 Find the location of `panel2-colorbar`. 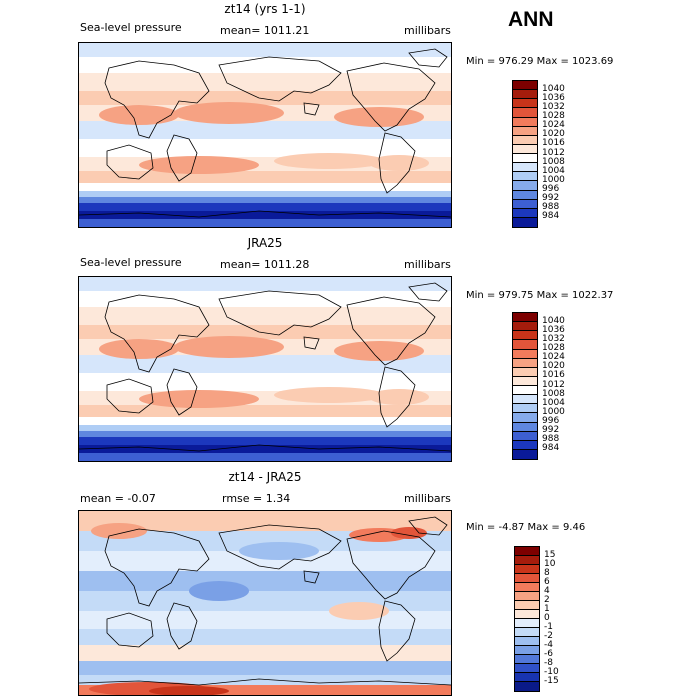

panel2-colorbar is located at coordinates (525, 386).